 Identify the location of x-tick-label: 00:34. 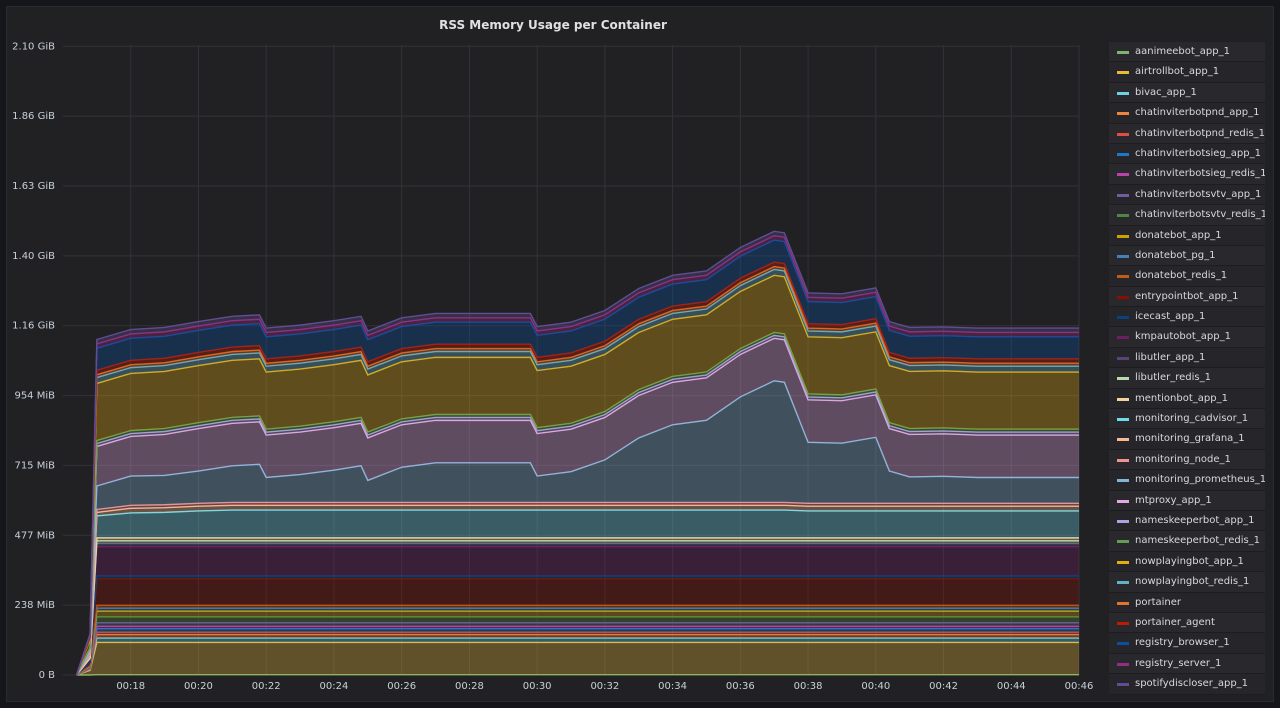
(672, 686).